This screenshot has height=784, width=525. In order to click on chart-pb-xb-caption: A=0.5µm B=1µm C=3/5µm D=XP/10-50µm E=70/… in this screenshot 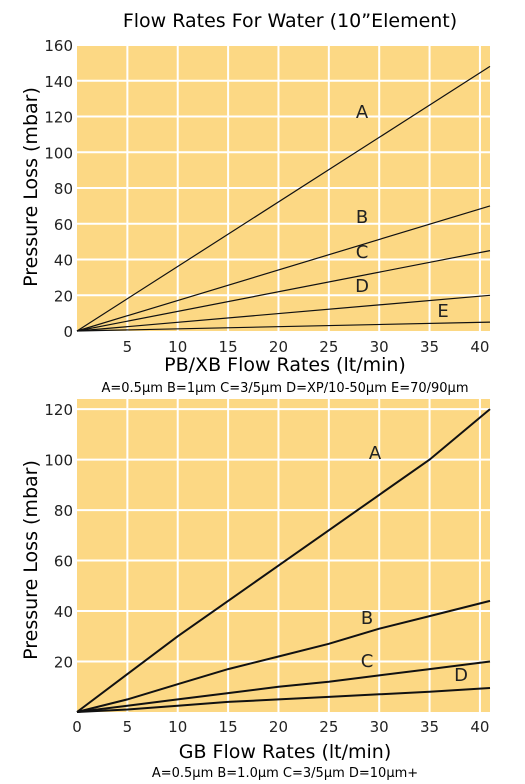, I will do `click(284, 388)`.